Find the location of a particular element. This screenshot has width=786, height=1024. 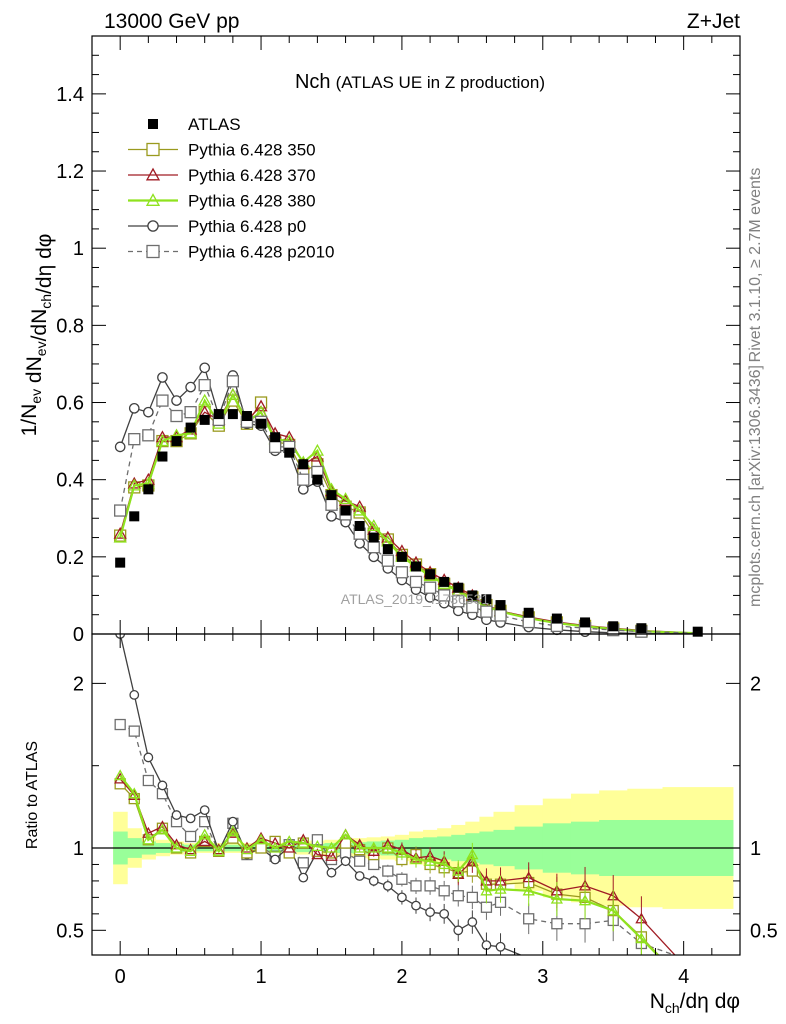

x-tick-label: 3 is located at coordinates (542, 977).